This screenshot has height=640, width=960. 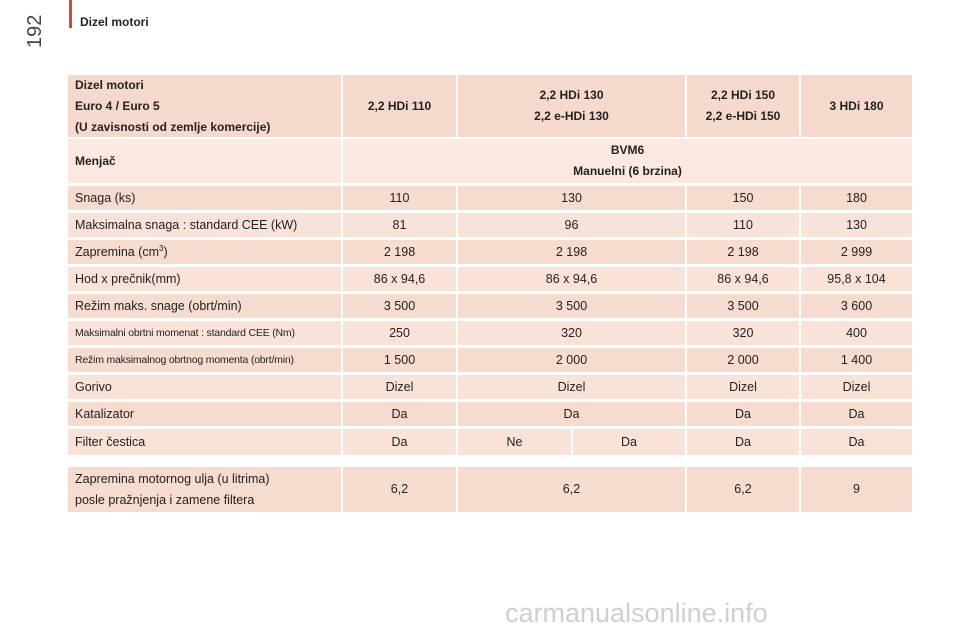 I want to click on table-cell: 96, so click(x=571, y=225).